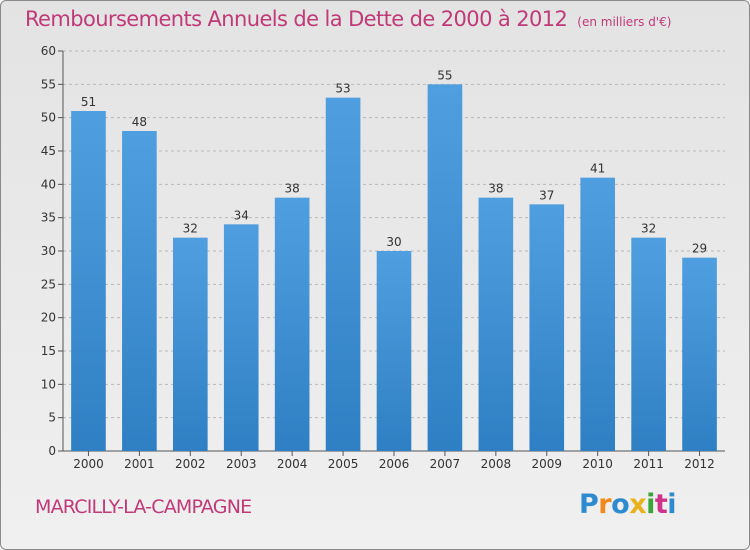  What do you see at coordinates (444, 75) in the screenshot?
I see `bar-value-label: 55` at bounding box center [444, 75].